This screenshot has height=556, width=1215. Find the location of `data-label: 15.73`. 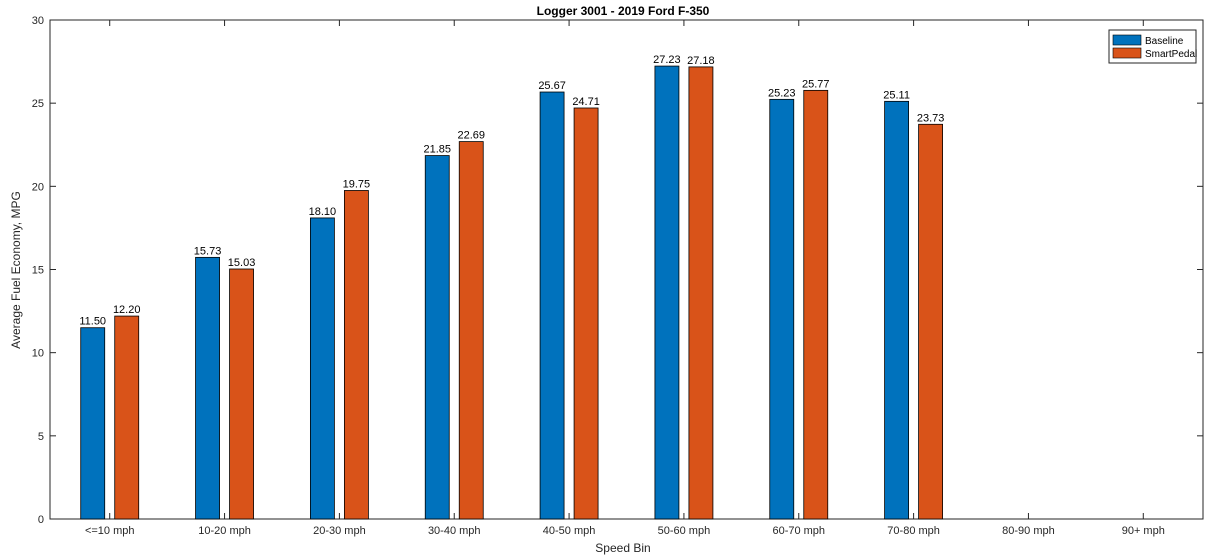

data-label: 15.73 is located at coordinates (208, 251).